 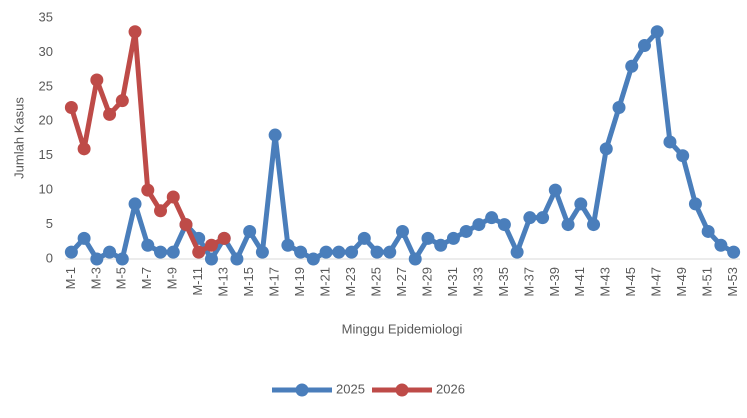 I want to click on x-tick-label: M-1, so click(x=70, y=278).